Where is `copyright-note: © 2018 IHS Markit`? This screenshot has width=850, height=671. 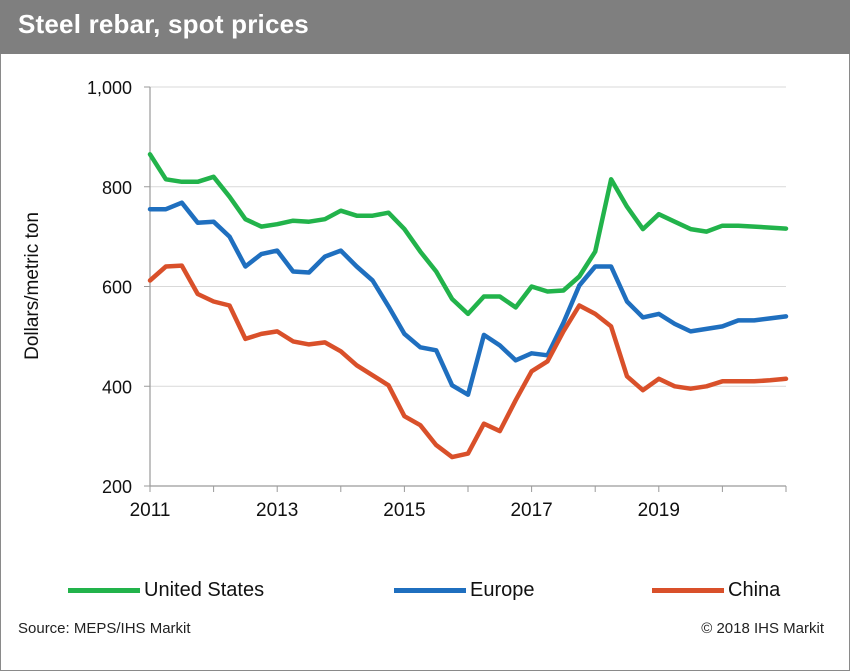 copyright-note: © 2018 IHS Markit is located at coordinates (762, 628).